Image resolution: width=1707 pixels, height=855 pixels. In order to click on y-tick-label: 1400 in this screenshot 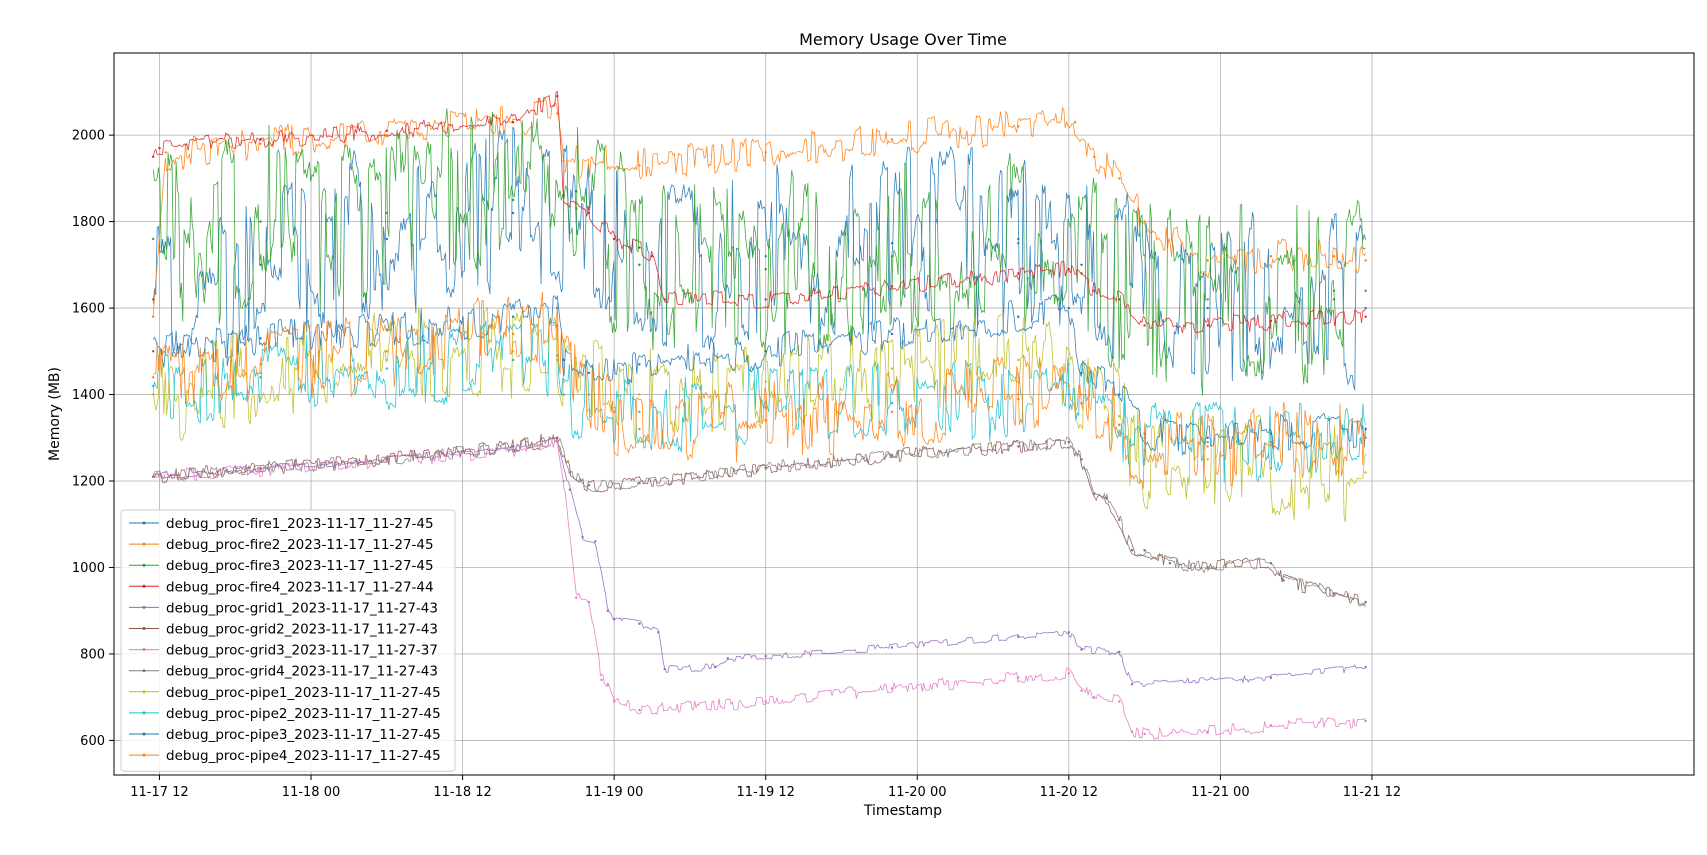, I will do `click(88, 395)`.